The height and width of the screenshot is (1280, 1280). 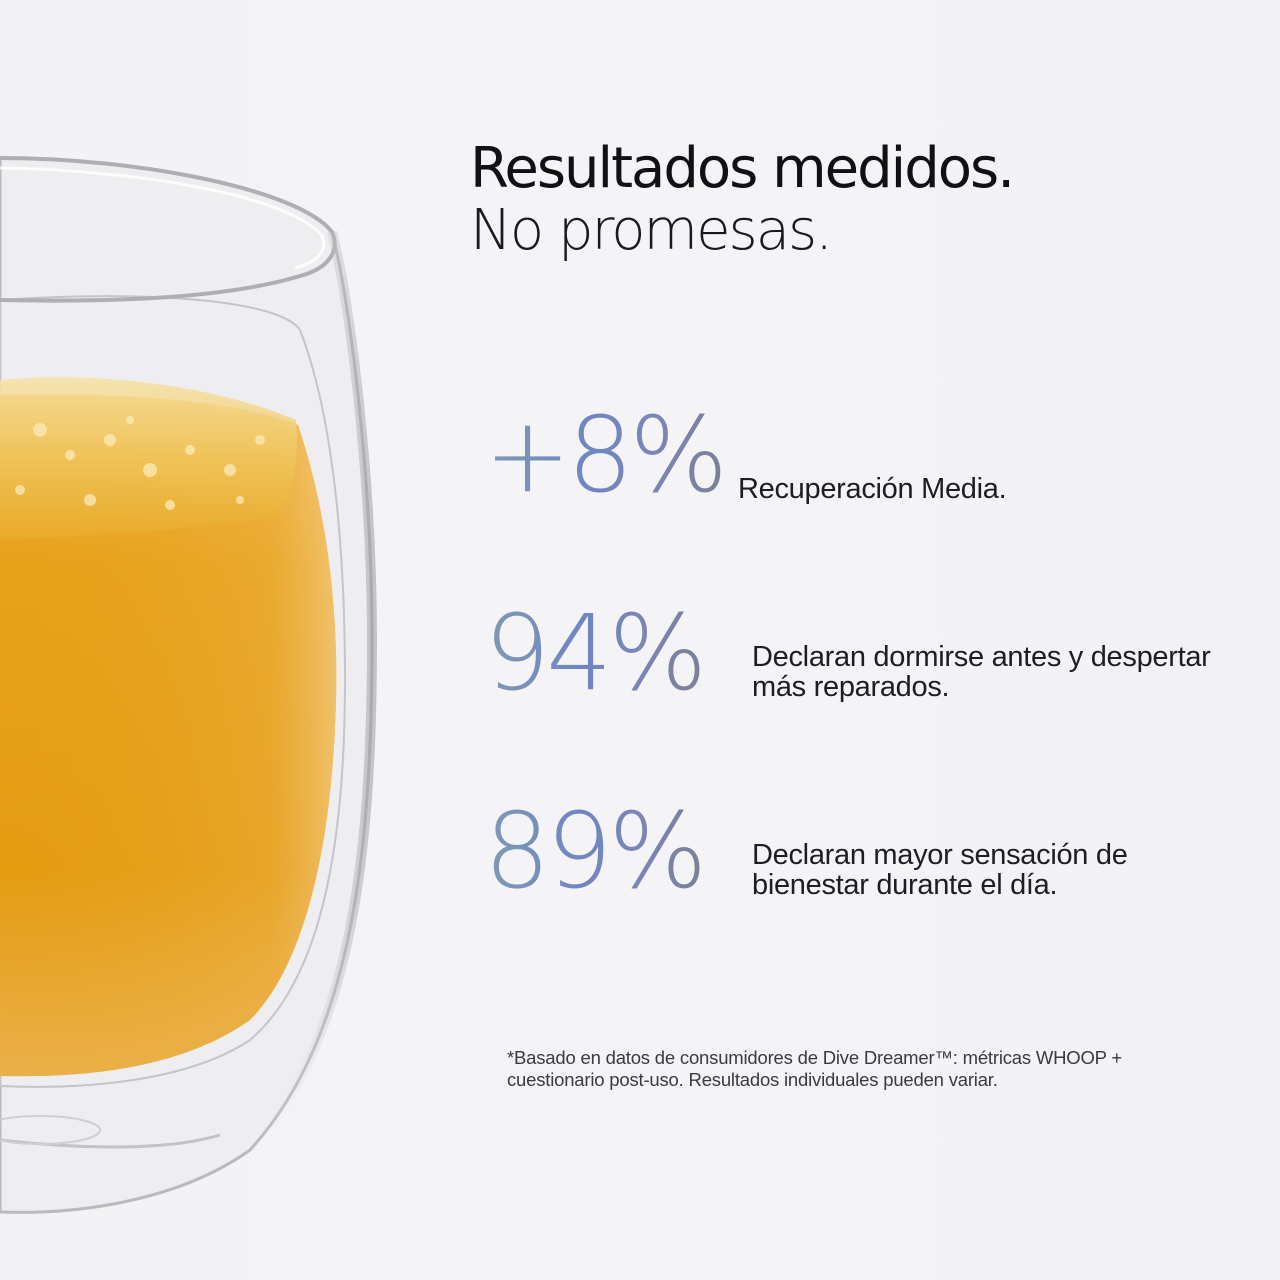 What do you see at coordinates (940, 855) in the screenshot?
I see `stat-description-line: Declaran mayor sensación de` at bounding box center [940, 855].